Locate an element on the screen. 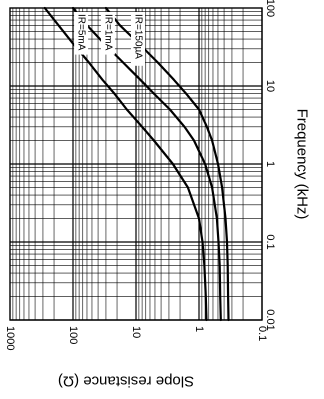  x-tick-label: 0.1 is located at coordinates (270, 241).